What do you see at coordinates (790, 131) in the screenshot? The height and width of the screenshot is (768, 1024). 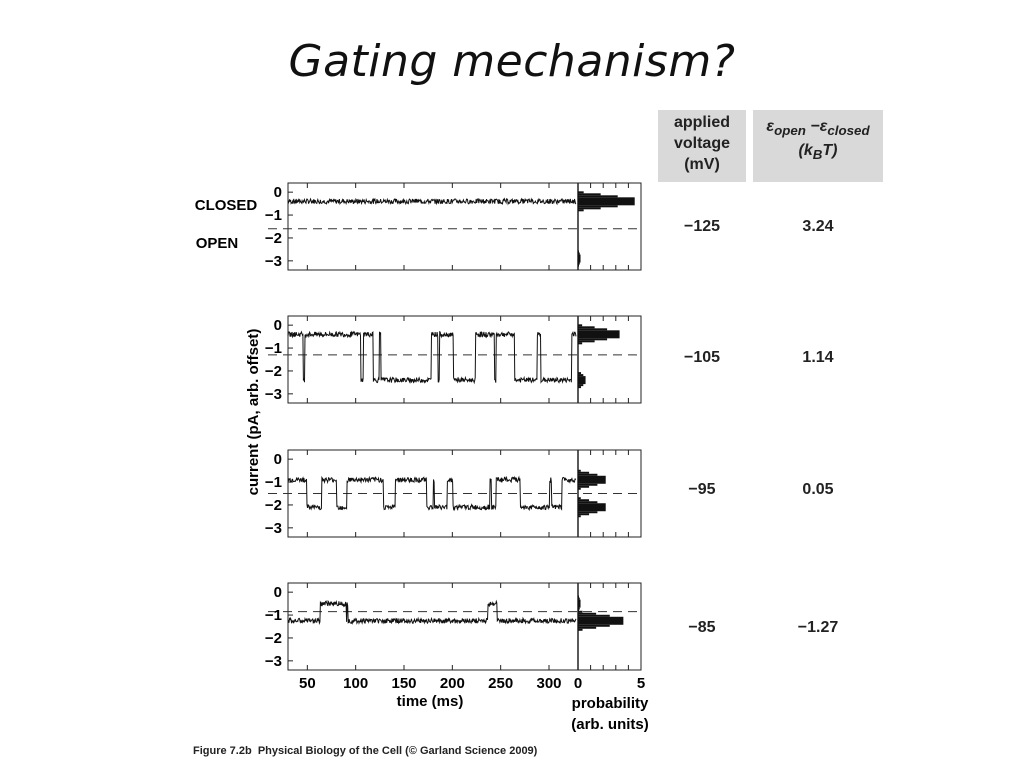 I see `subscript-open: open` at bounding box center [790, 131].